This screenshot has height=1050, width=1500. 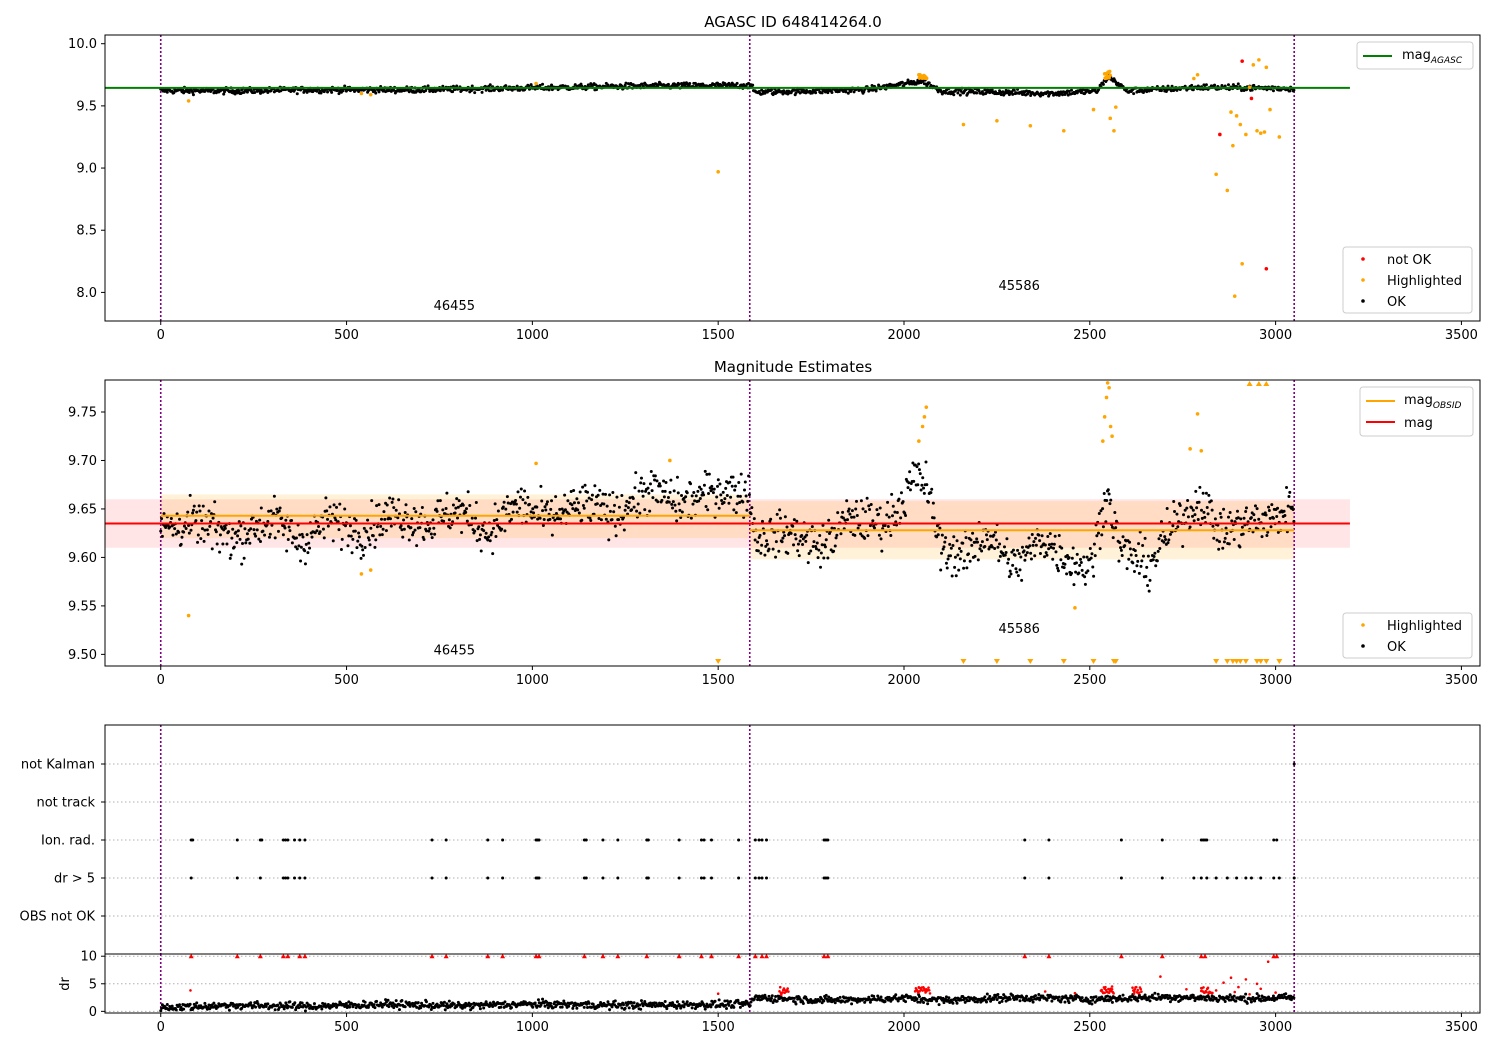 I want to click on flag-row-label: not Kalman, so click(x=58, y=765).